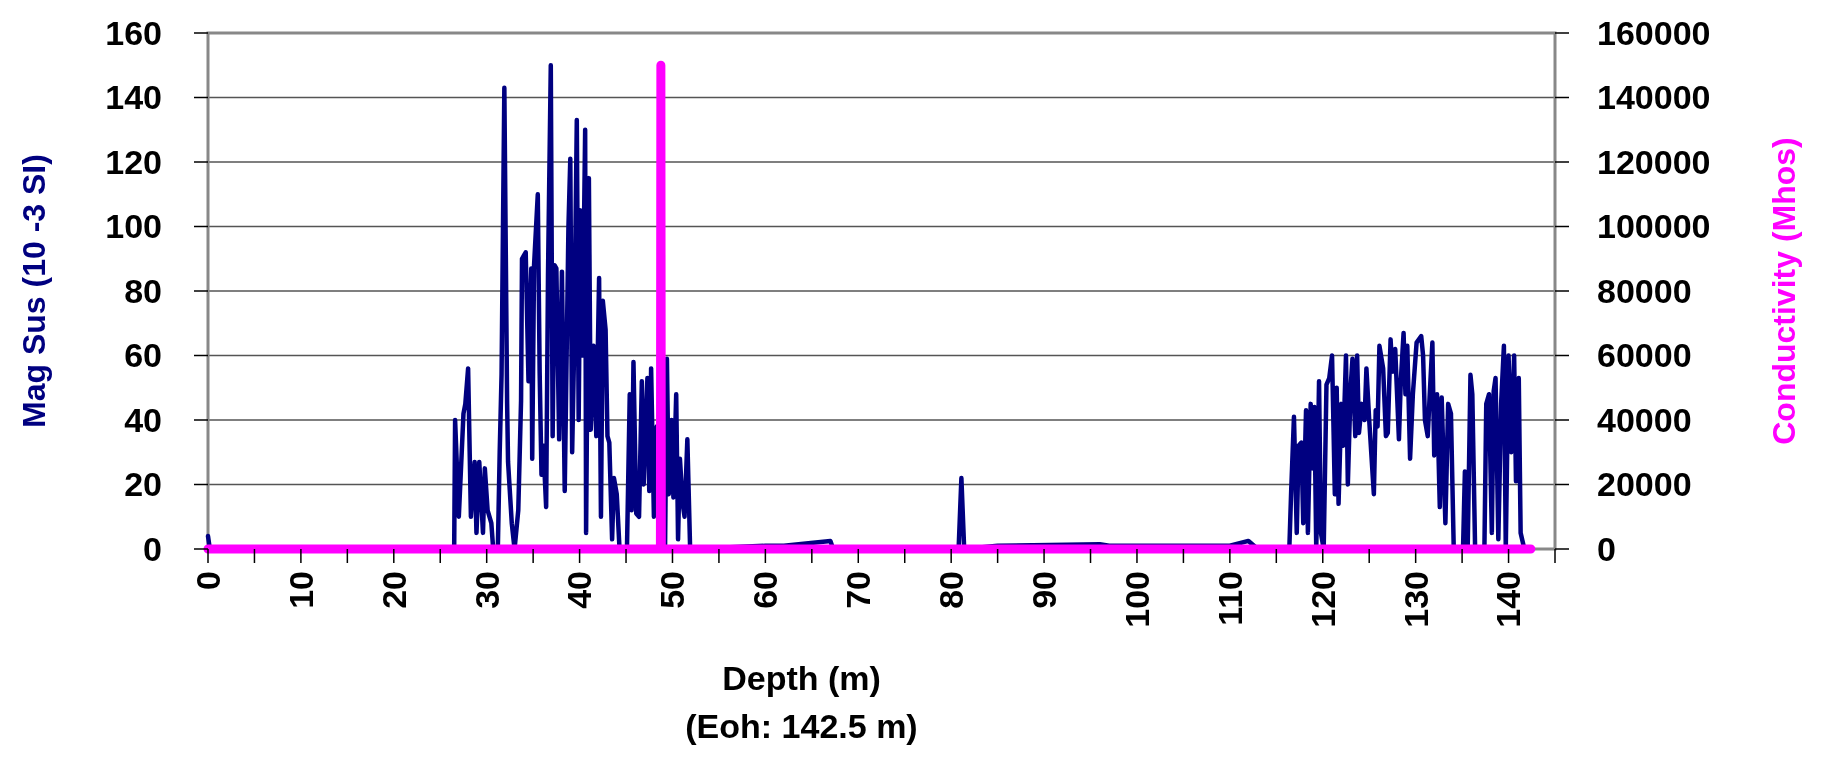 This screenshot has width=1833, height=759. Describe the element at coordinates (34, 291) in the screenshot. I see `y-axis-title: Mag Sus (10 -3 SI)` at that location.